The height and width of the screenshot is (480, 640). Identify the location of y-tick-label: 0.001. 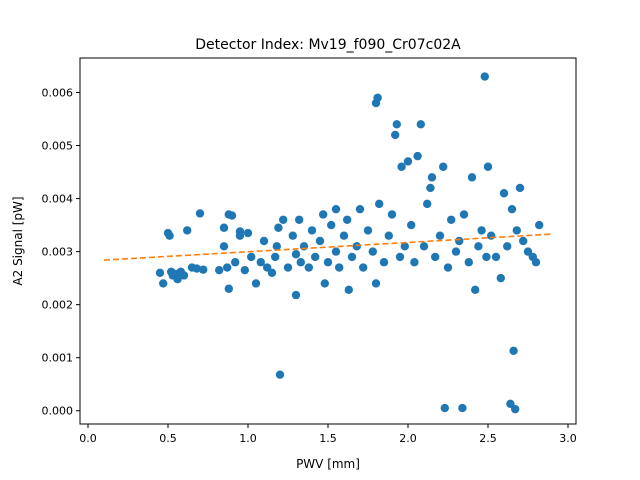
(58, 358).